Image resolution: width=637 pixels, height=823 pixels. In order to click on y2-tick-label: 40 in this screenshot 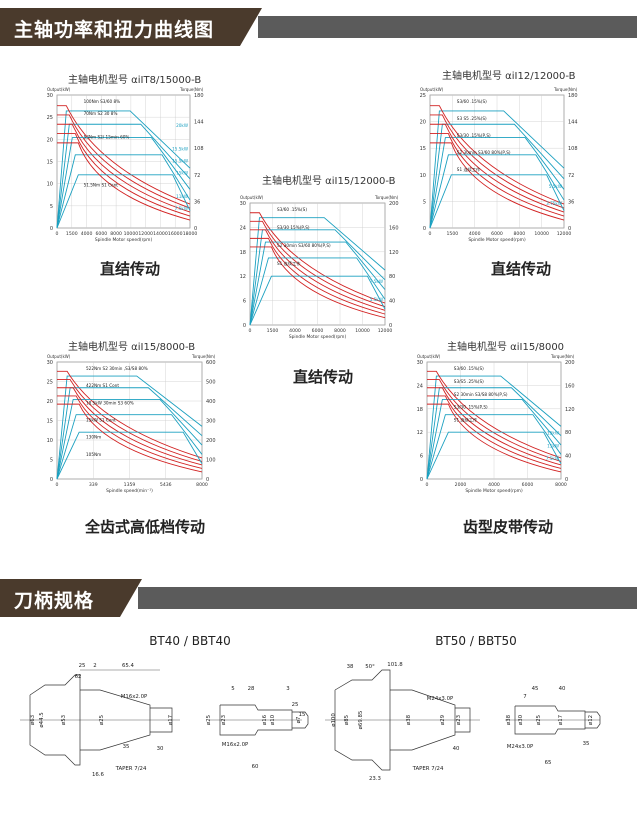, I will do `click(568, 457)`.